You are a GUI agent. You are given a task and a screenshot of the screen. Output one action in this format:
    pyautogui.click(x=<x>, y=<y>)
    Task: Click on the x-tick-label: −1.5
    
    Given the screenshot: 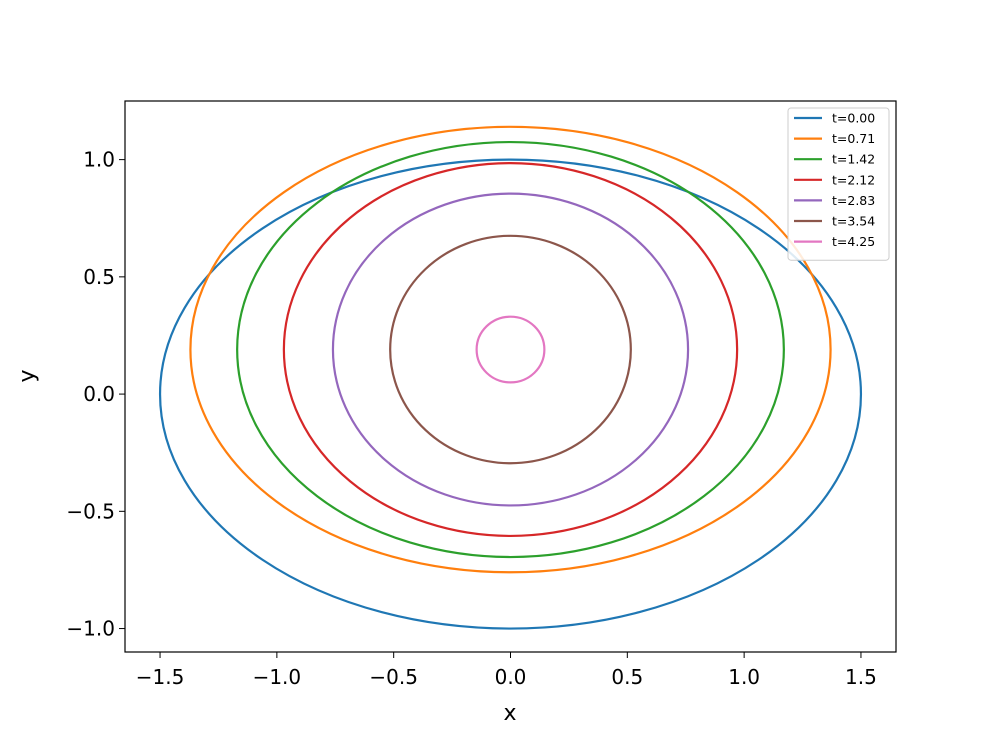 What is the action you would take?
    pyautogui.click(x=160, y=677)
    